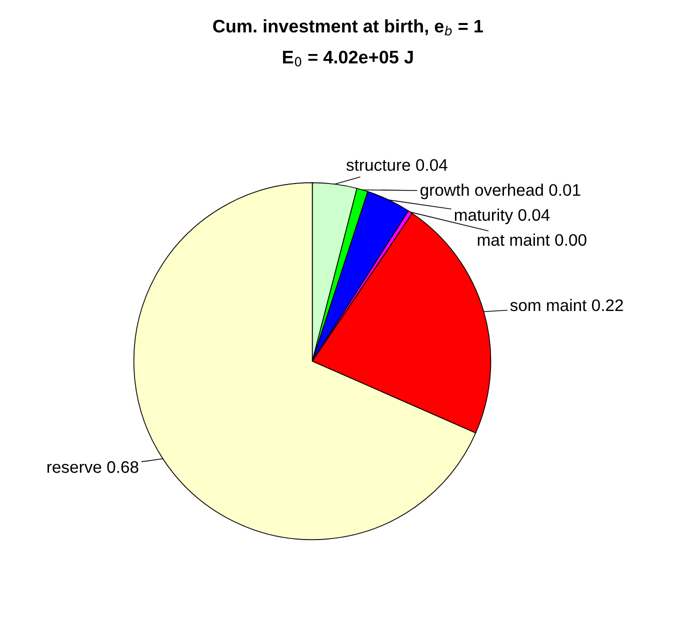 This screenshot has width=696, height=618. Describe the element at coordinates (566, 305) in the screenshot. I see `slice-label: som maint 0.22` at that location.